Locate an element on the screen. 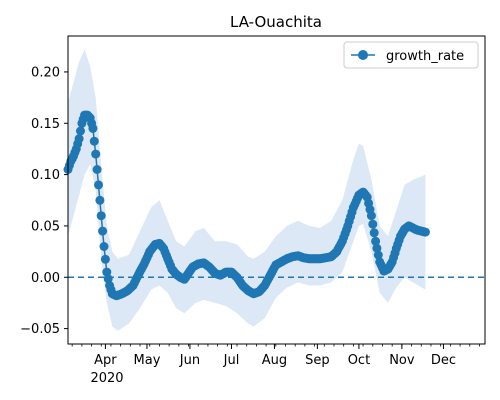 This screenshot has width=500, height=400. legend-marker is located at coordinates (363, 55).